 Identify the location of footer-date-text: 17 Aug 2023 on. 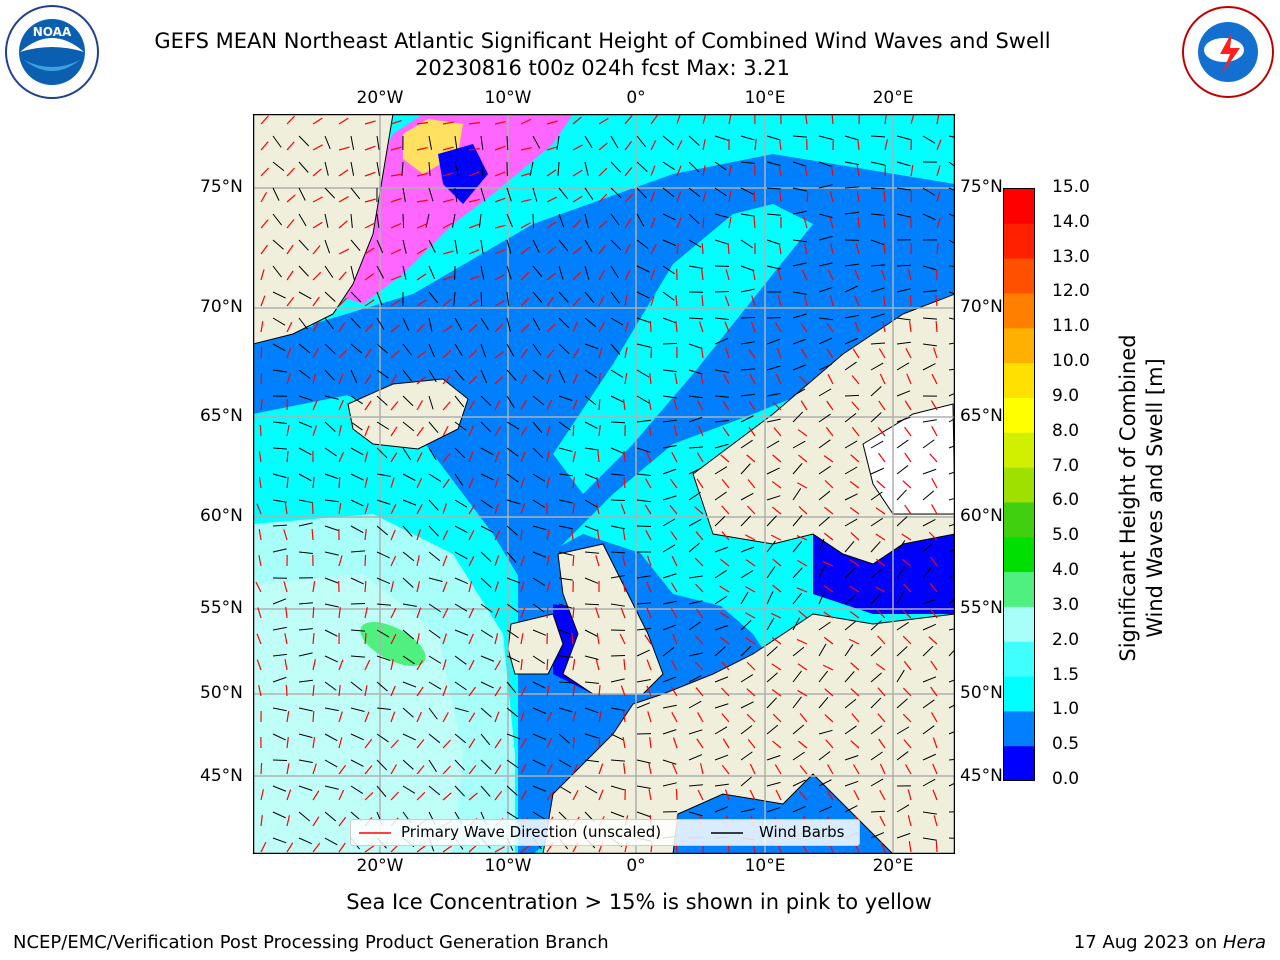
(1148, 942).